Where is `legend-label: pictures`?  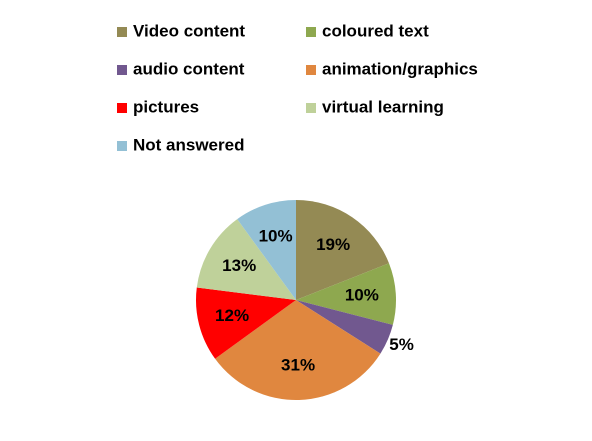
legend-label: pictures is located at coordinates (166, 106).